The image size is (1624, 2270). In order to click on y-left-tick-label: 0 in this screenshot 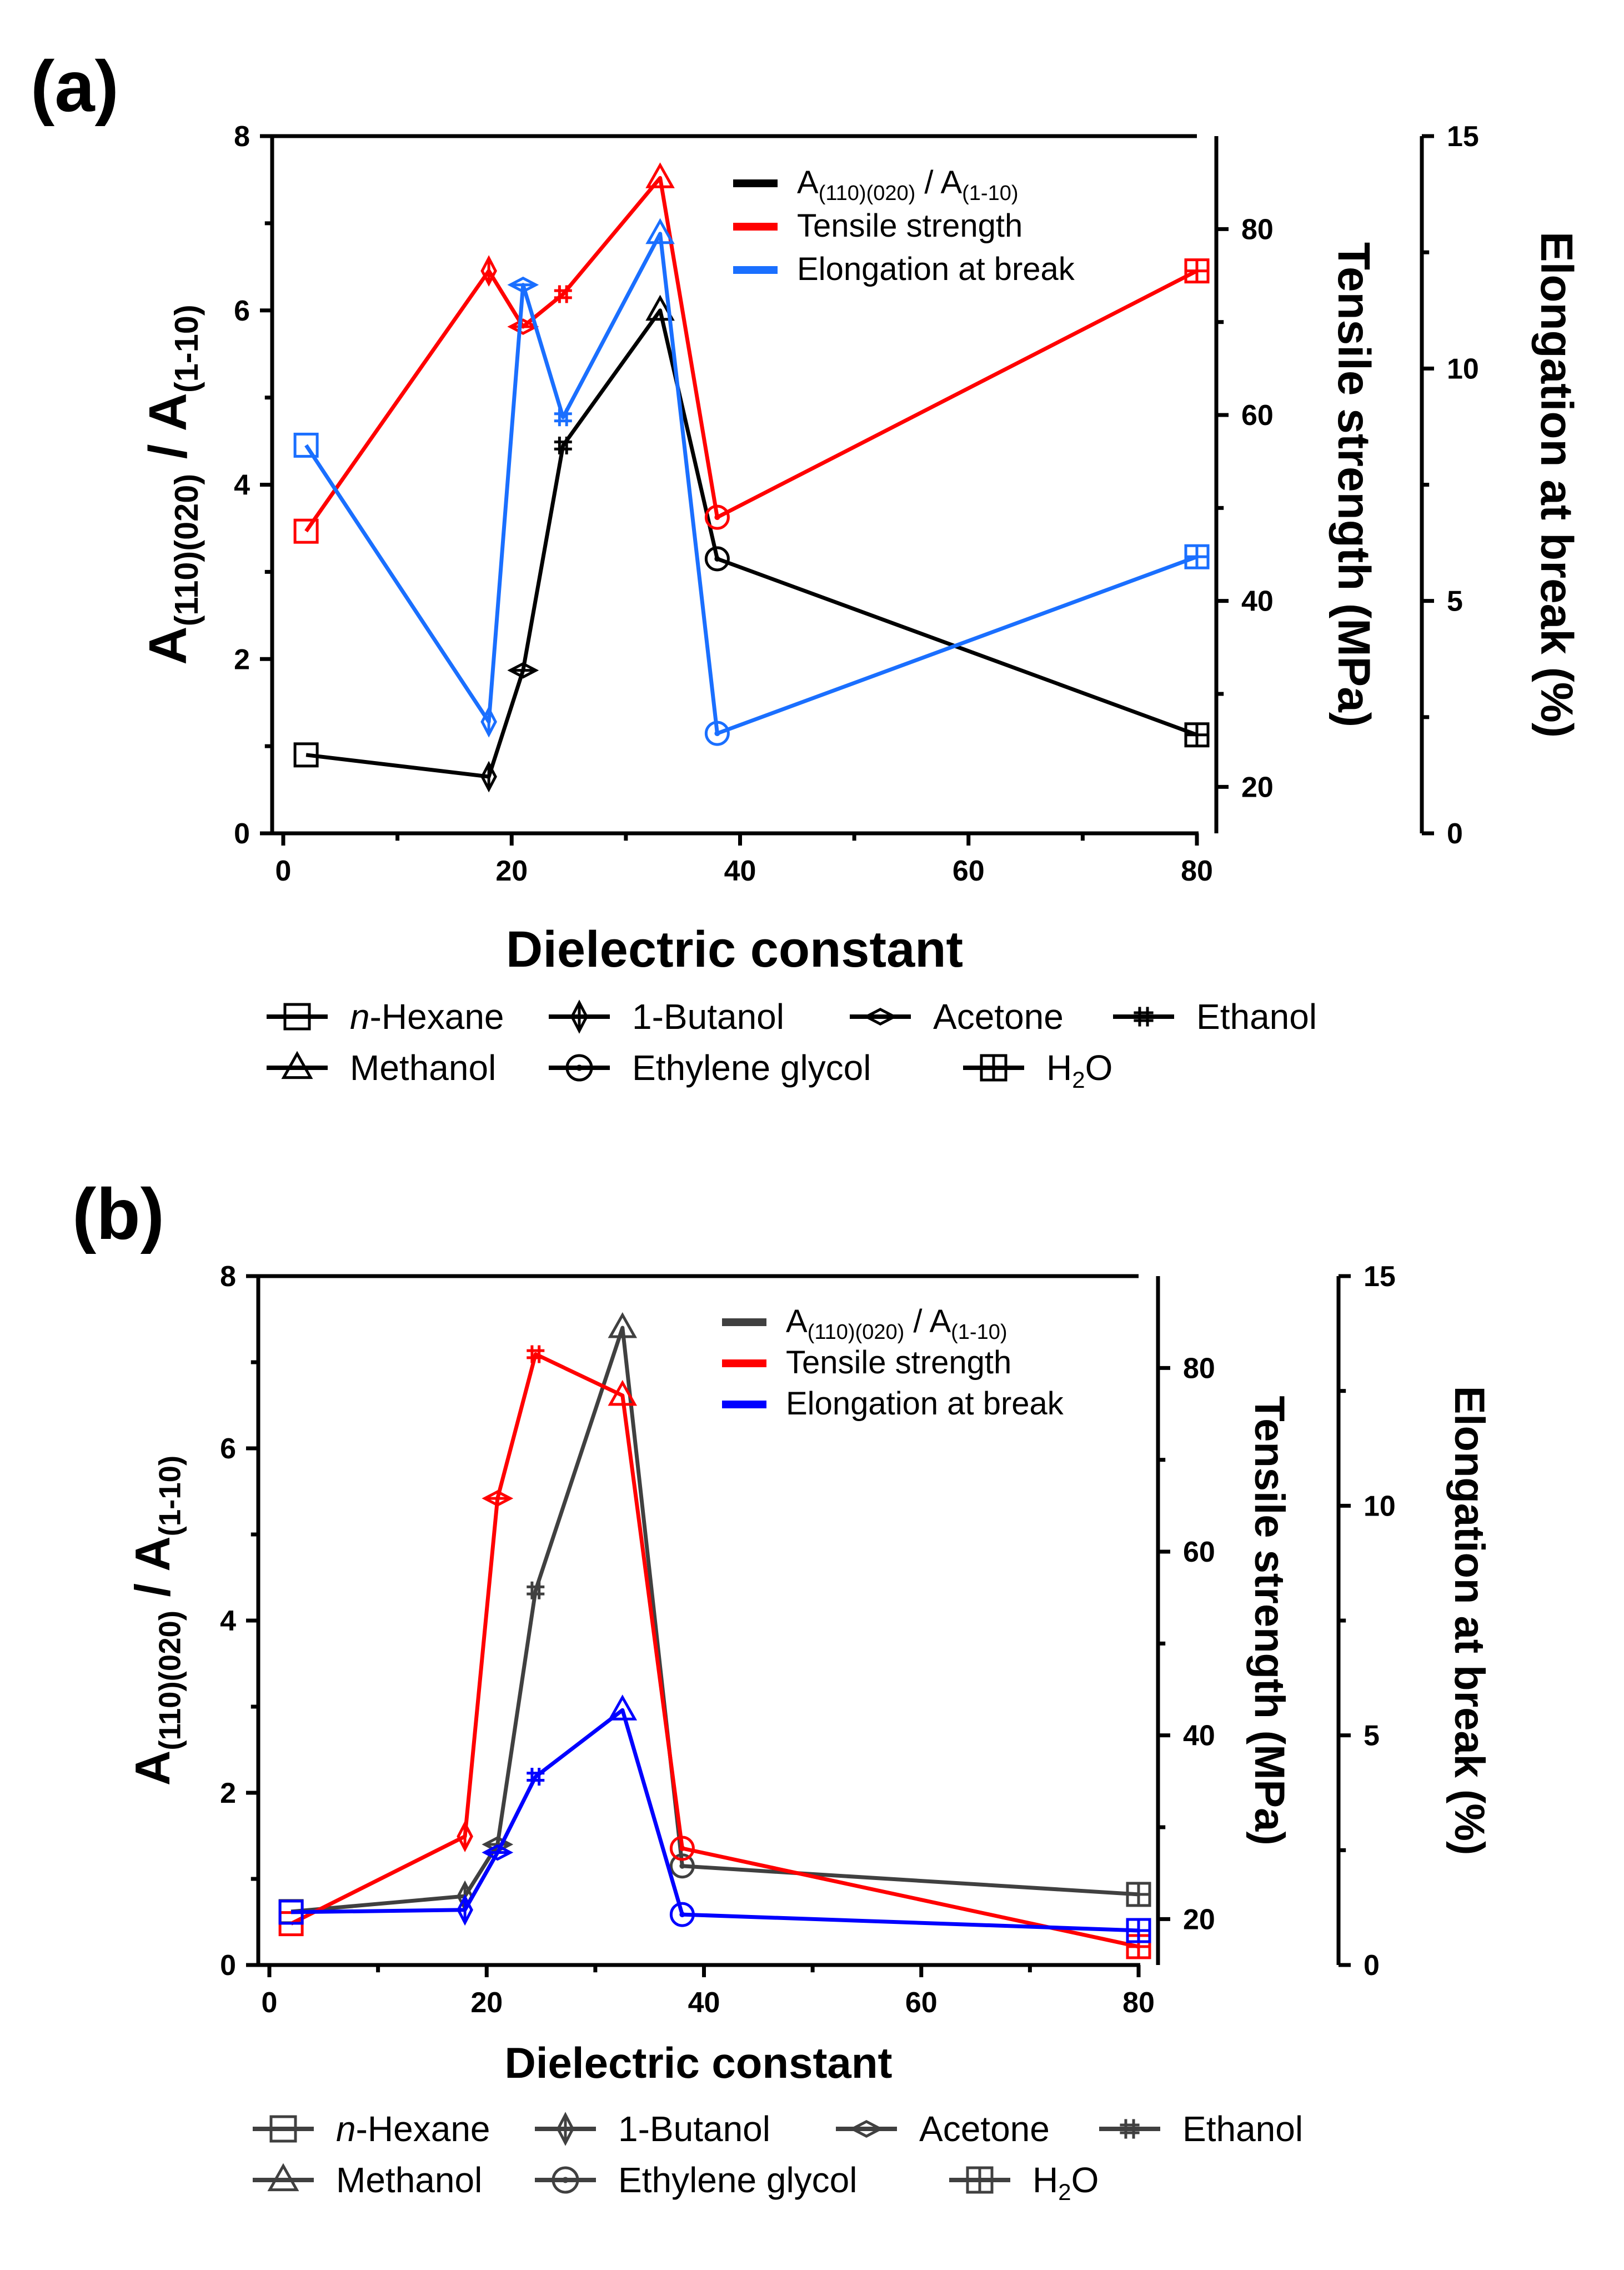, I will do `click(242, 834)`.